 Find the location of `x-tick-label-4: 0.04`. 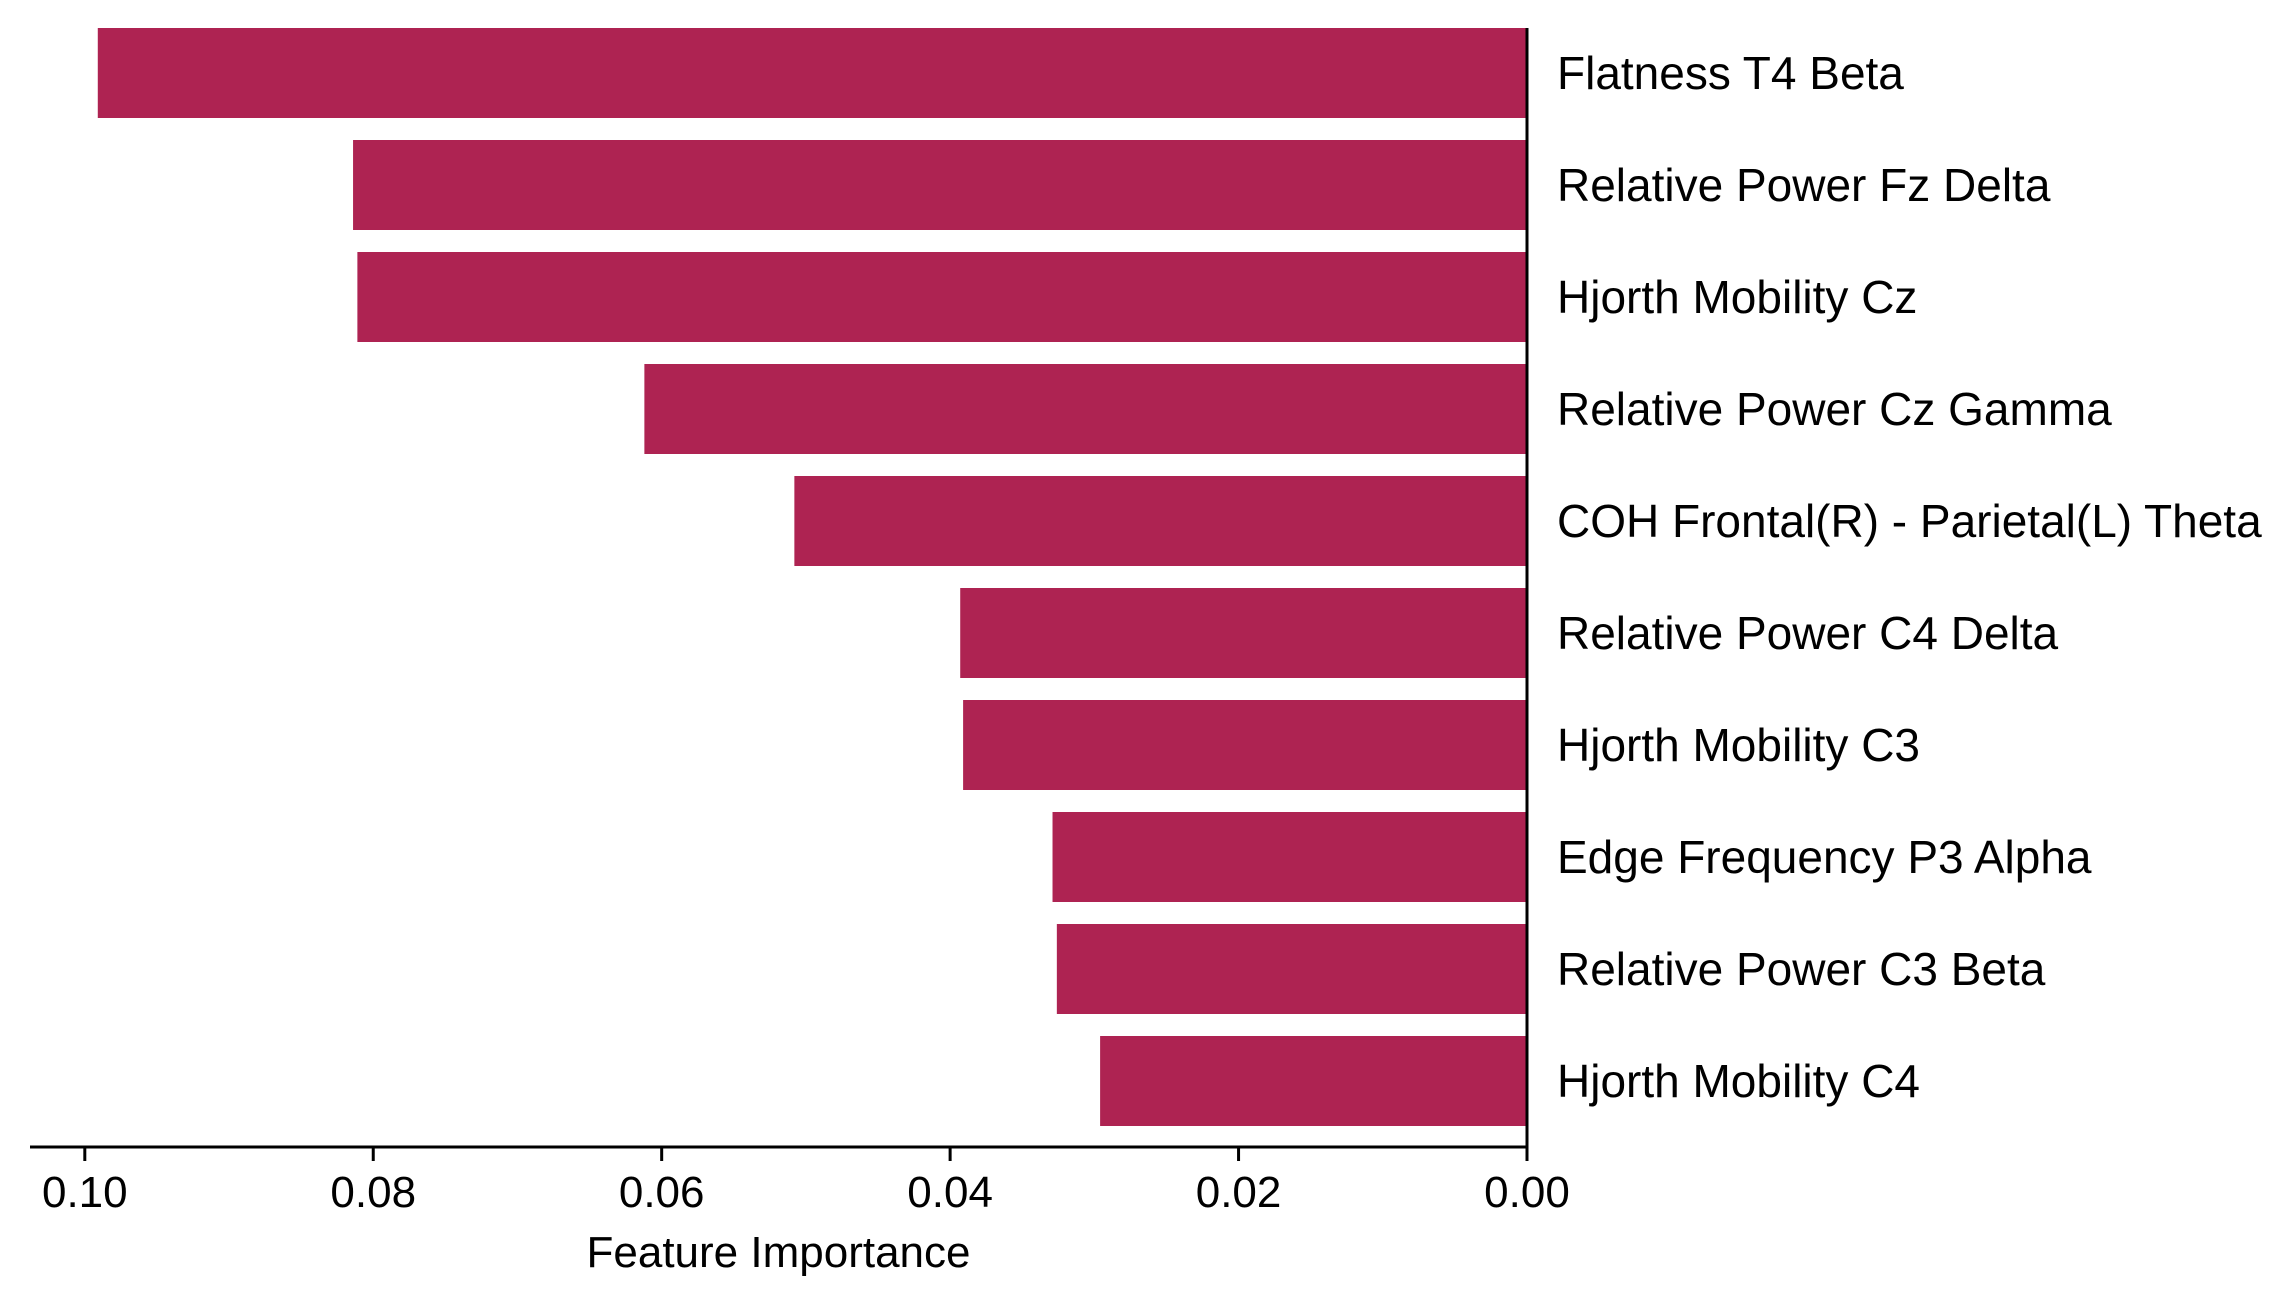

x-tick-label-4: 0.04 is located at coordinates (950, 1192).